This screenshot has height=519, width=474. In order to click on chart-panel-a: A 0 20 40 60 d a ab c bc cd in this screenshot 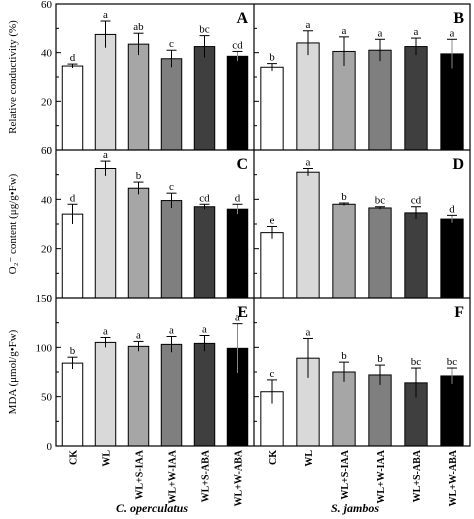, I will do `click(144, 78)`.